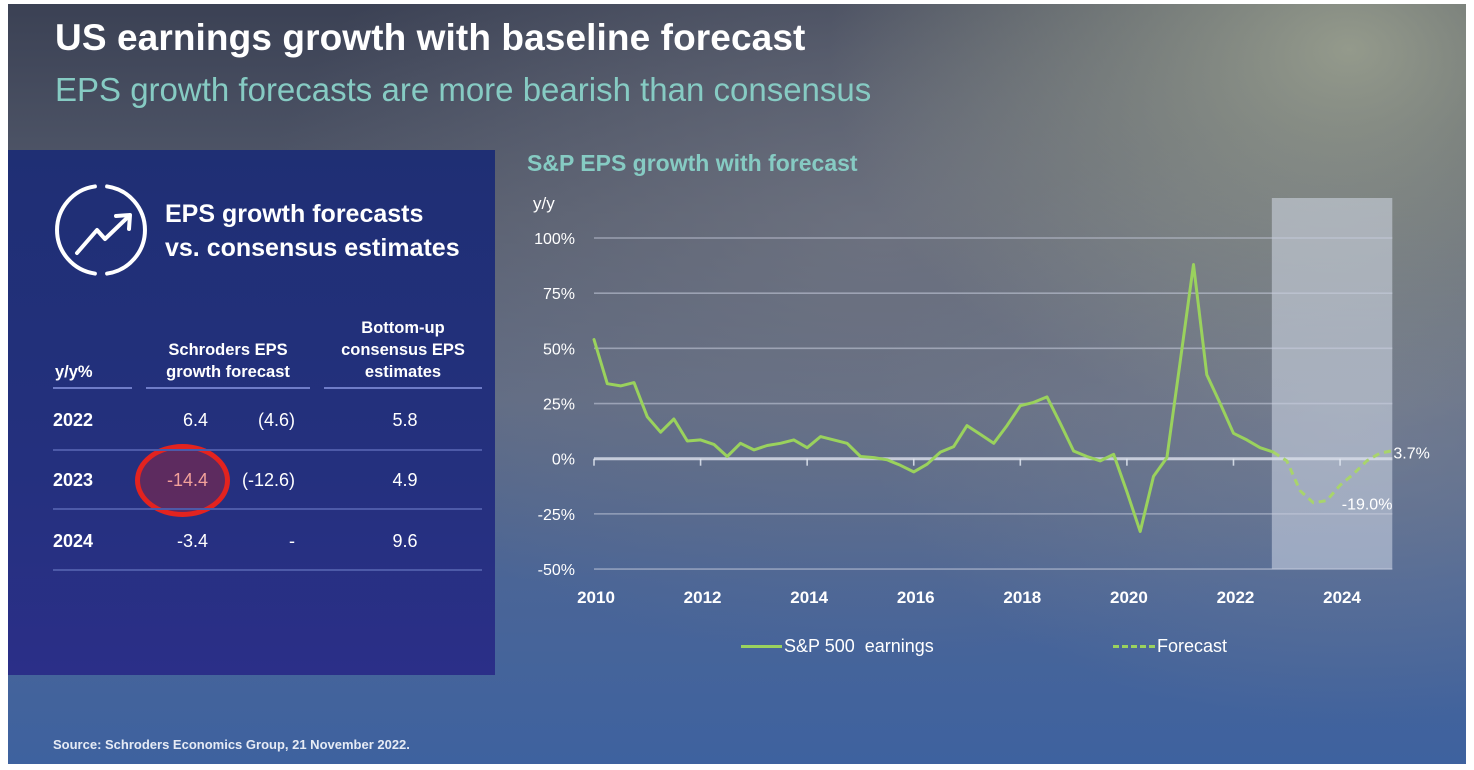  What do you see at coordinates (101, 230) in the screenshot?
I see `trend-up-circle-icon` at bounding box center [101, 230].